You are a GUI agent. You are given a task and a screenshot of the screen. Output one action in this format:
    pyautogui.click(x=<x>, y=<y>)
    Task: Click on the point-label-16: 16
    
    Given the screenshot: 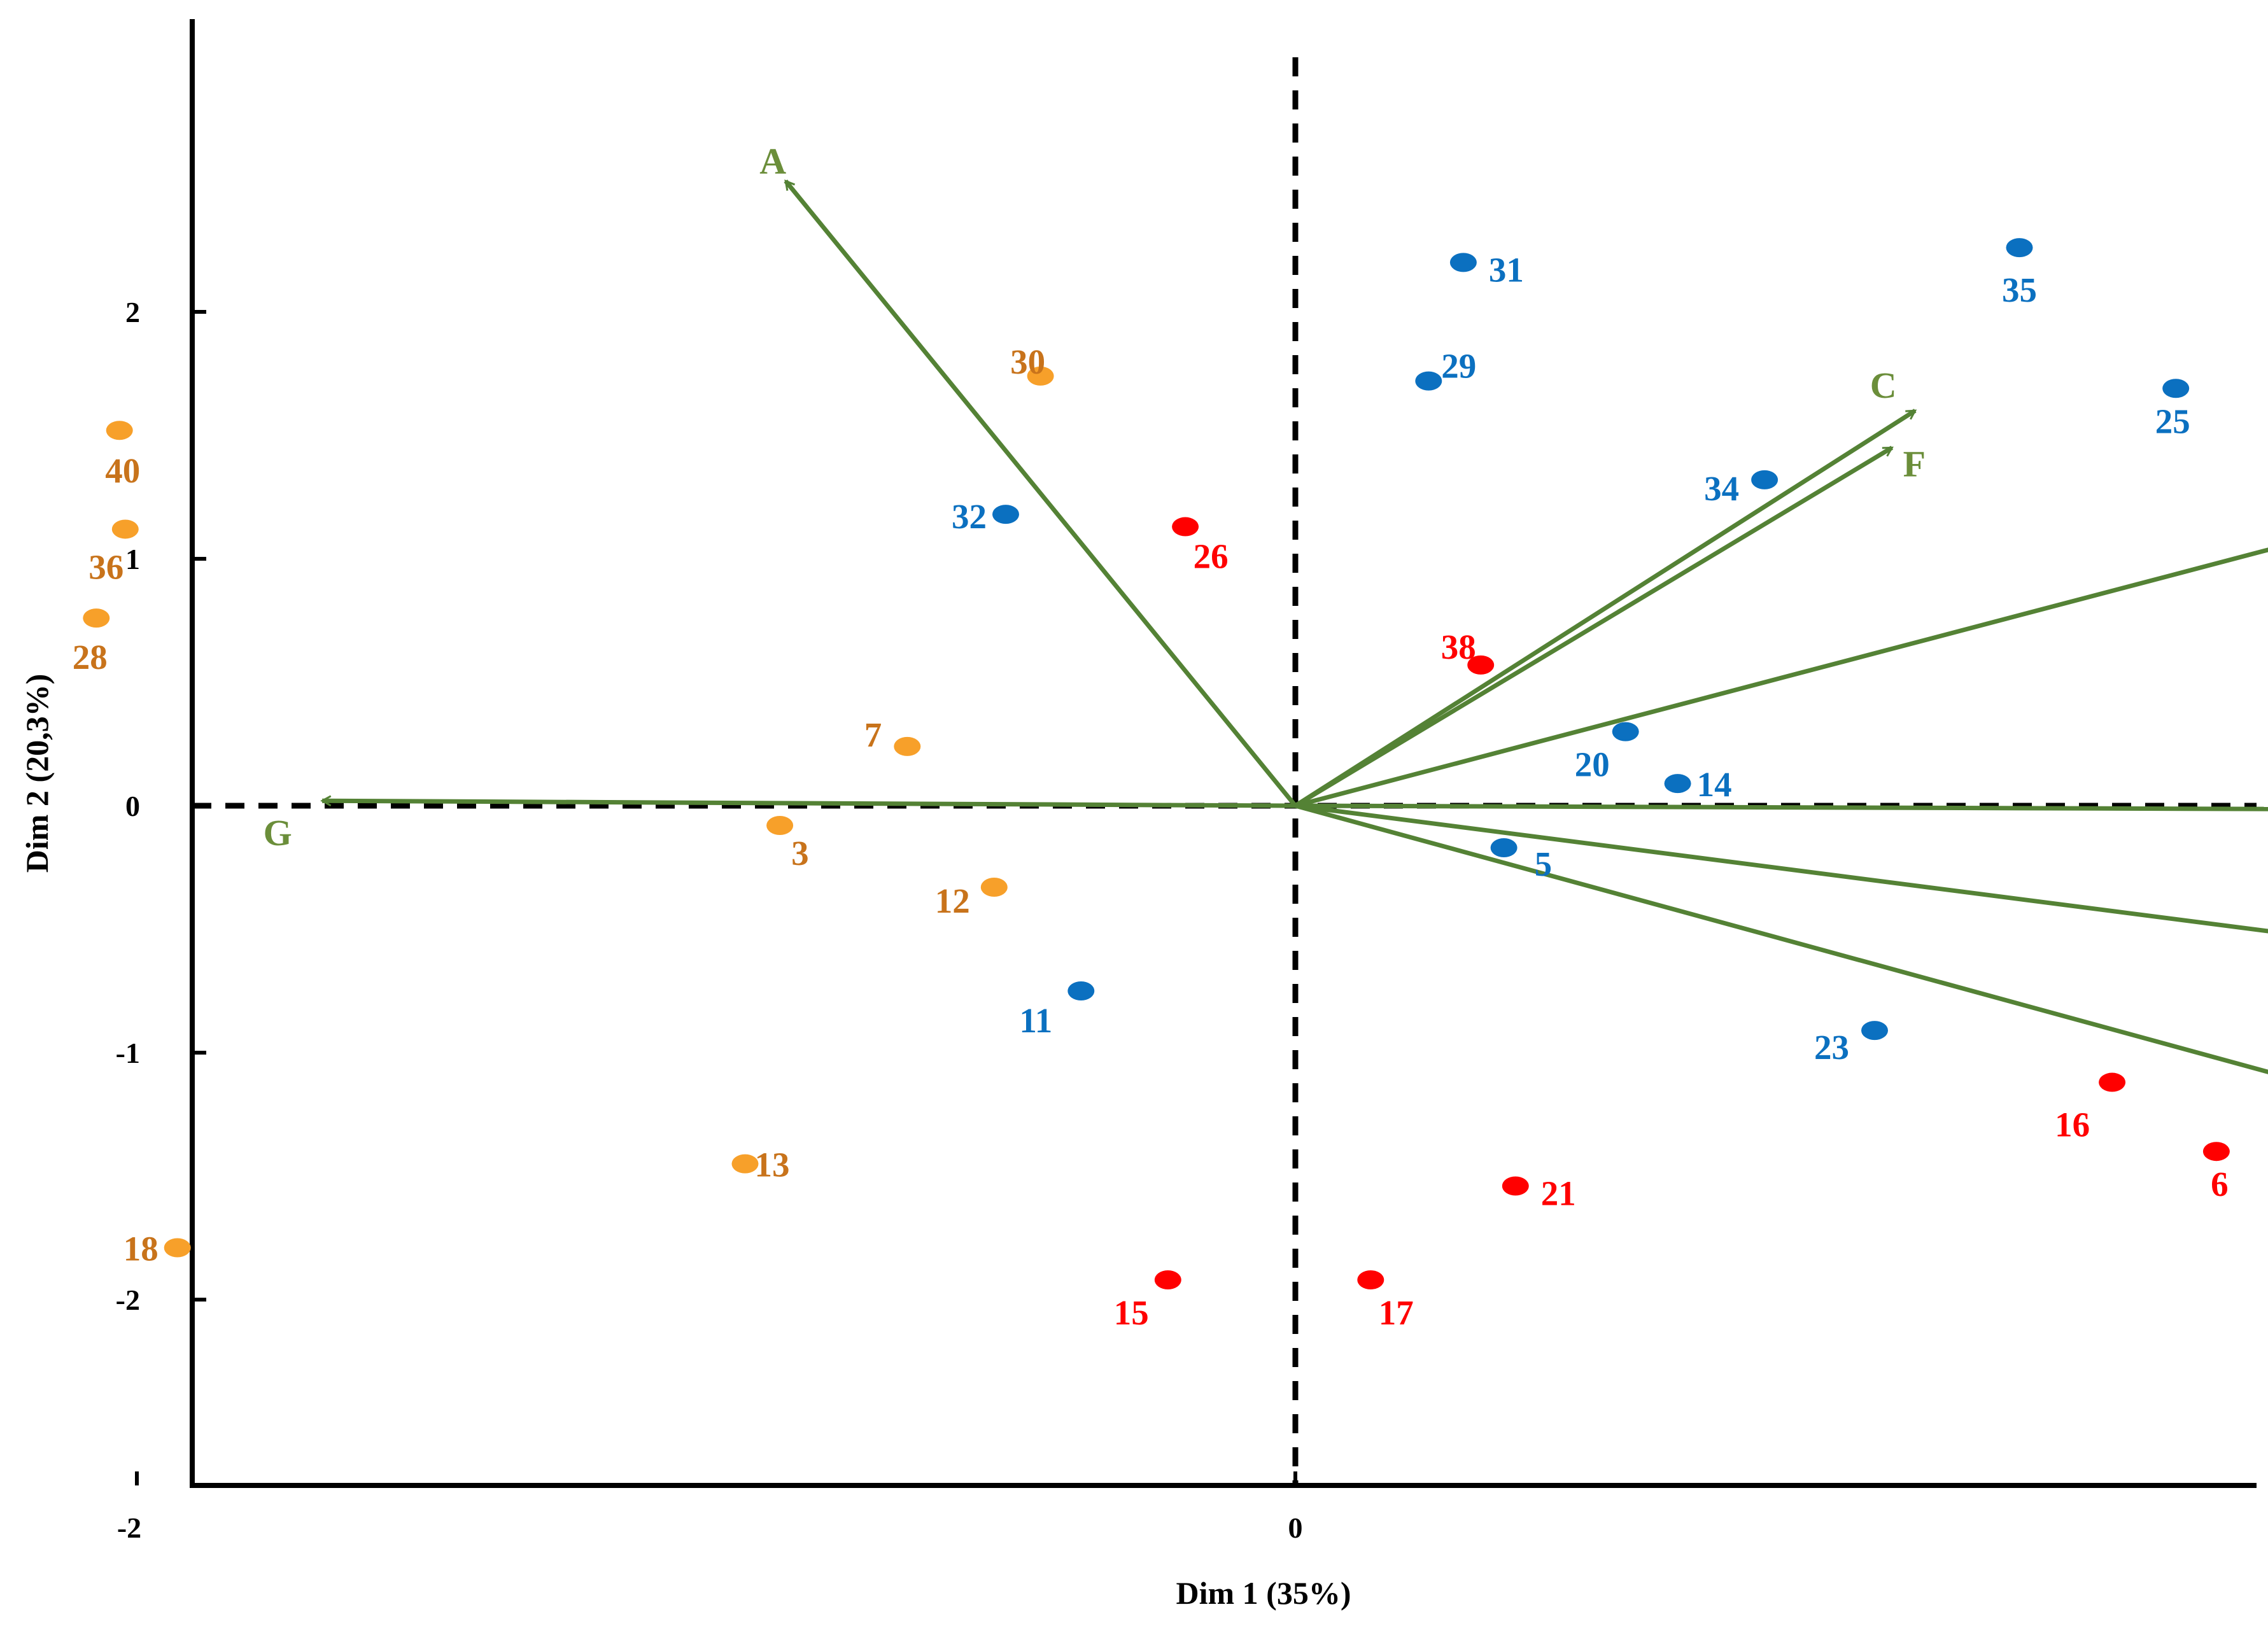 What is the action you would take?
    pyautogui.click(x=2072, y=1124)
    